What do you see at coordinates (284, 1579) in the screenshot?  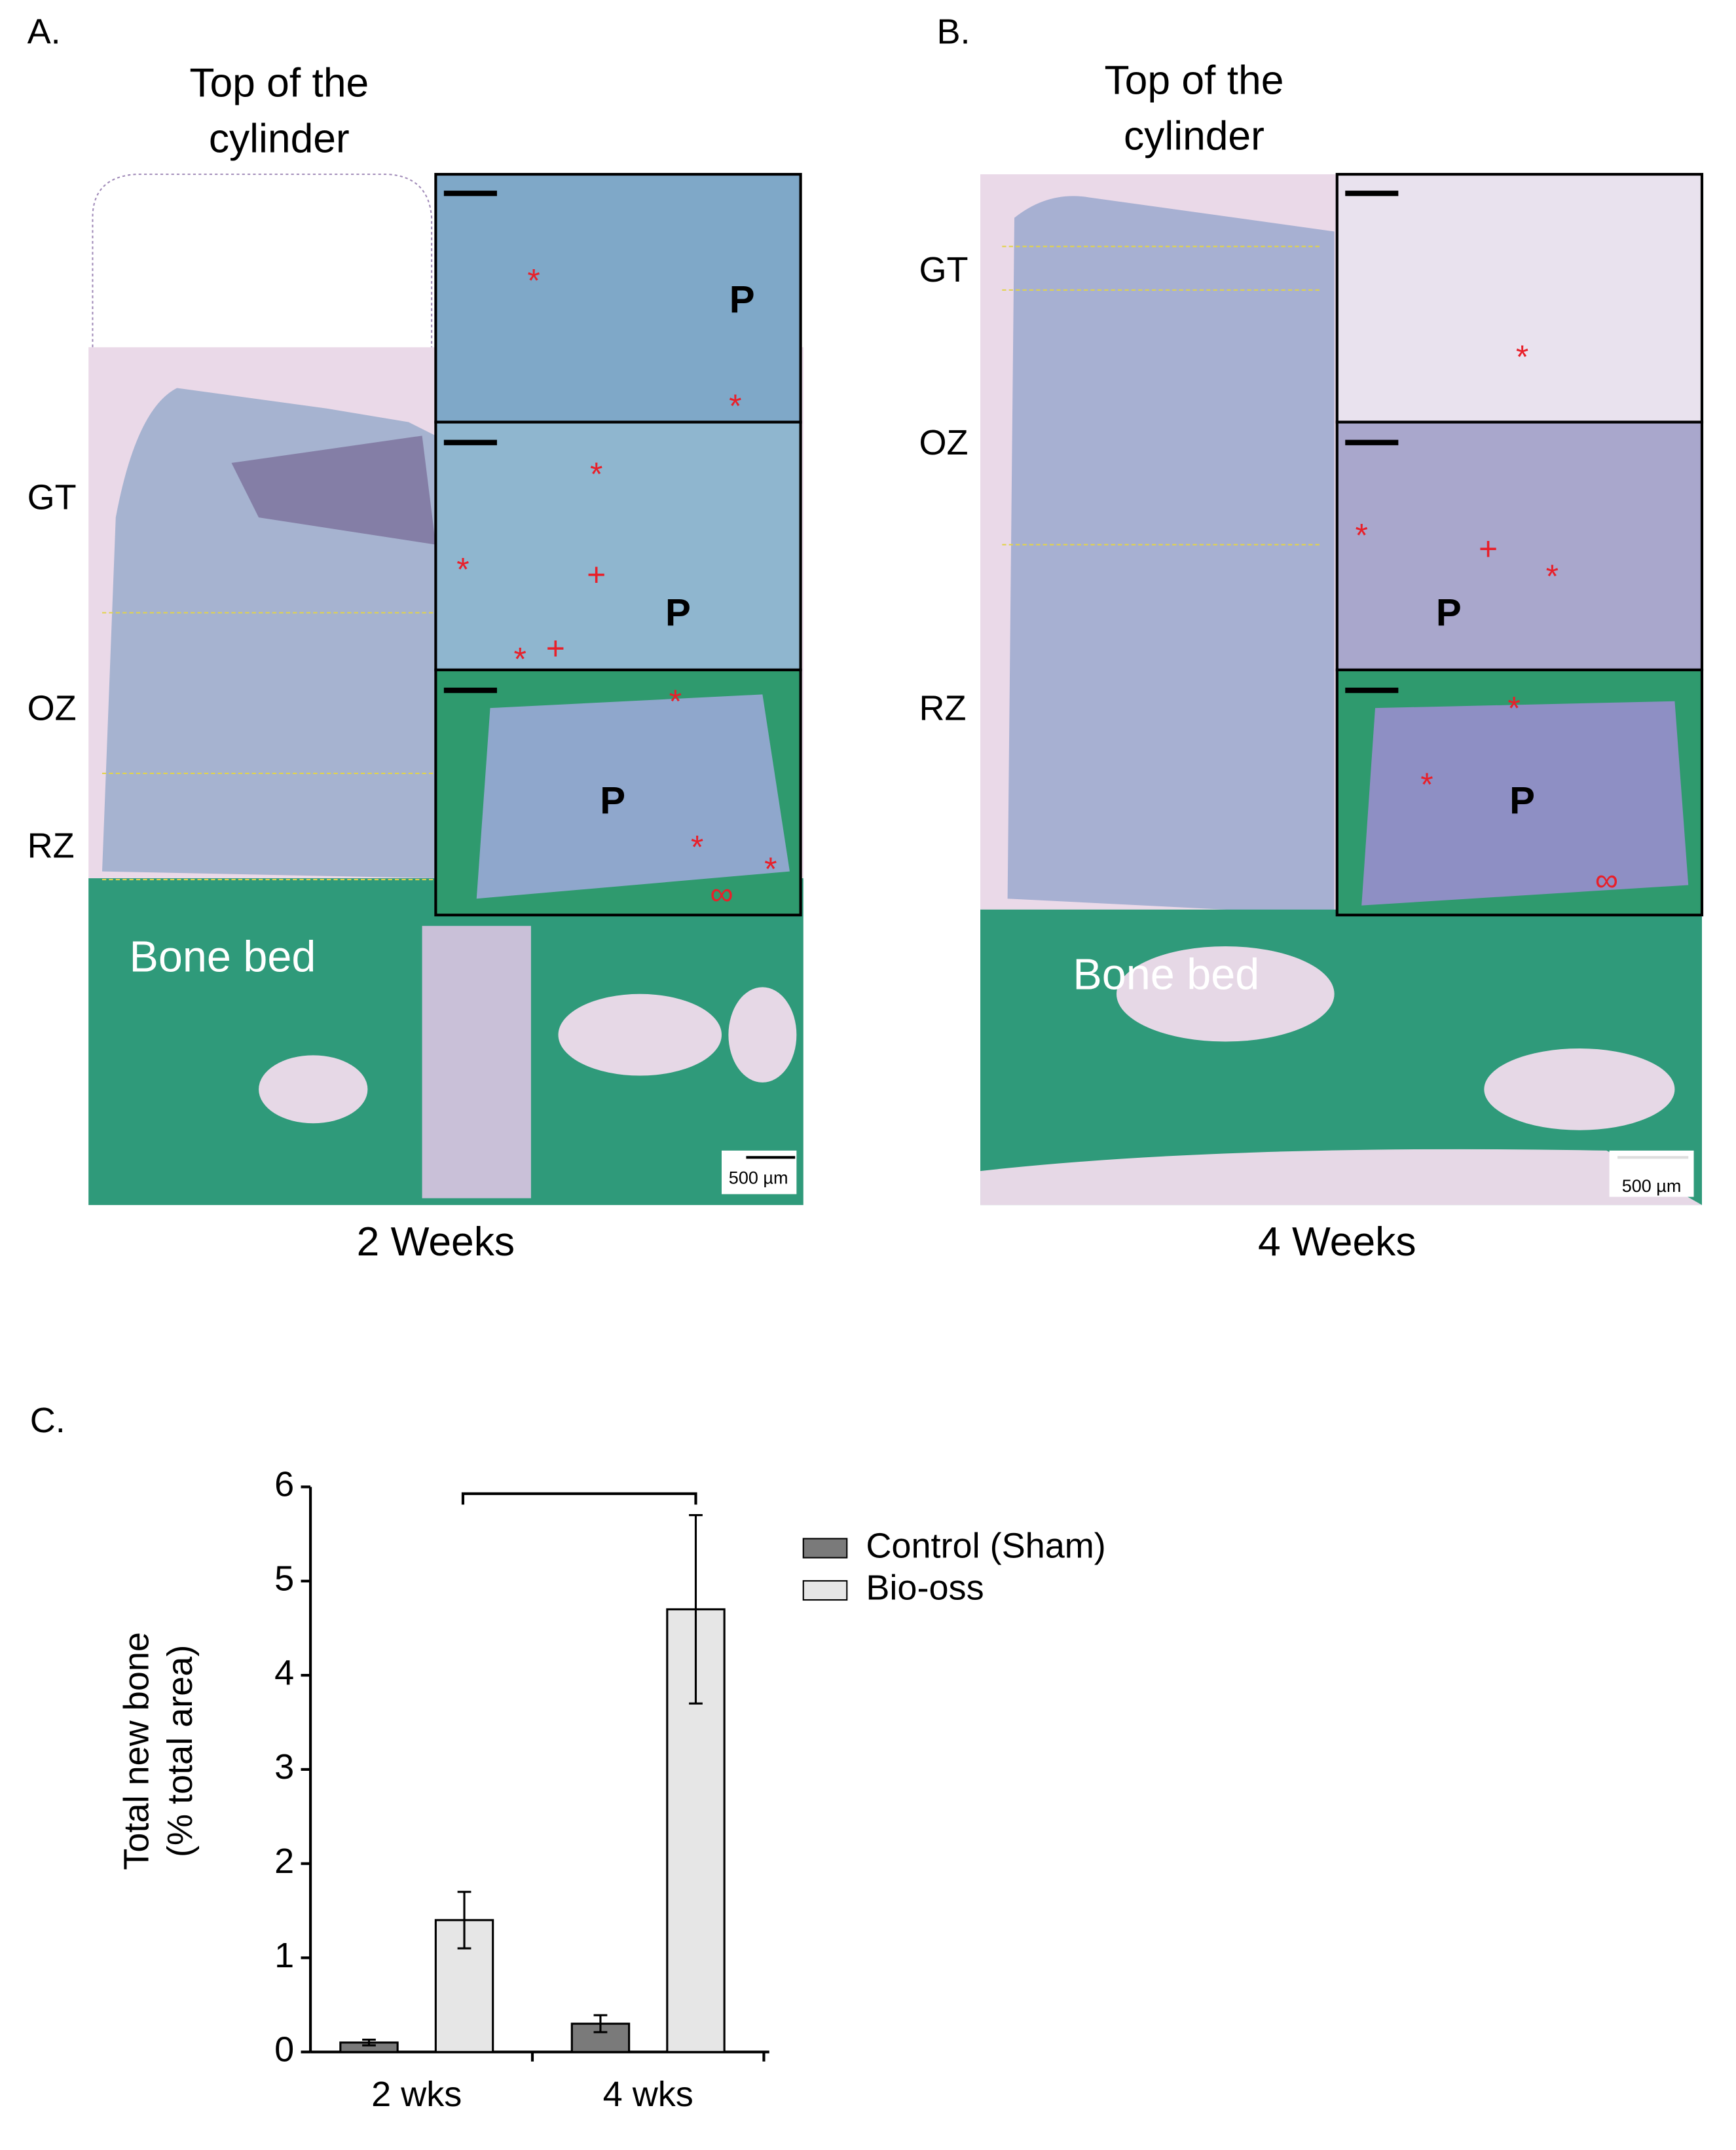 I see `y-tick-label: 5` at bounding box center [284, 1579].